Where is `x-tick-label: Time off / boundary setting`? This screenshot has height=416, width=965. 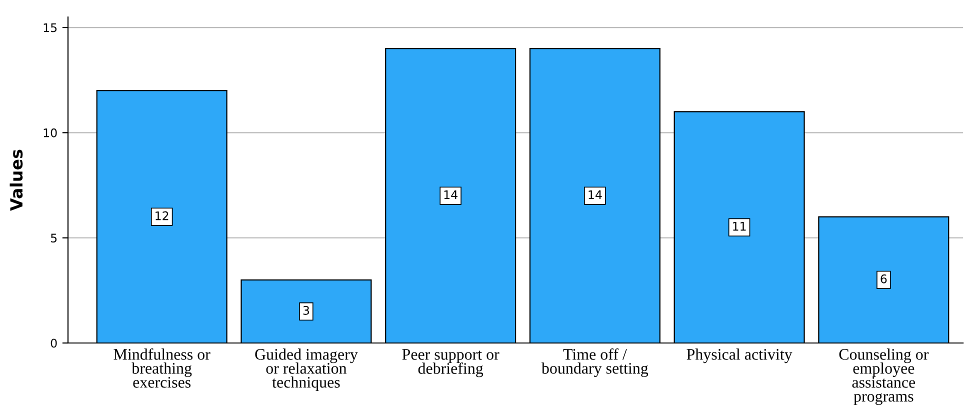
x-tick-label: Time off / boundary setting is located at coordinates (594, 363).